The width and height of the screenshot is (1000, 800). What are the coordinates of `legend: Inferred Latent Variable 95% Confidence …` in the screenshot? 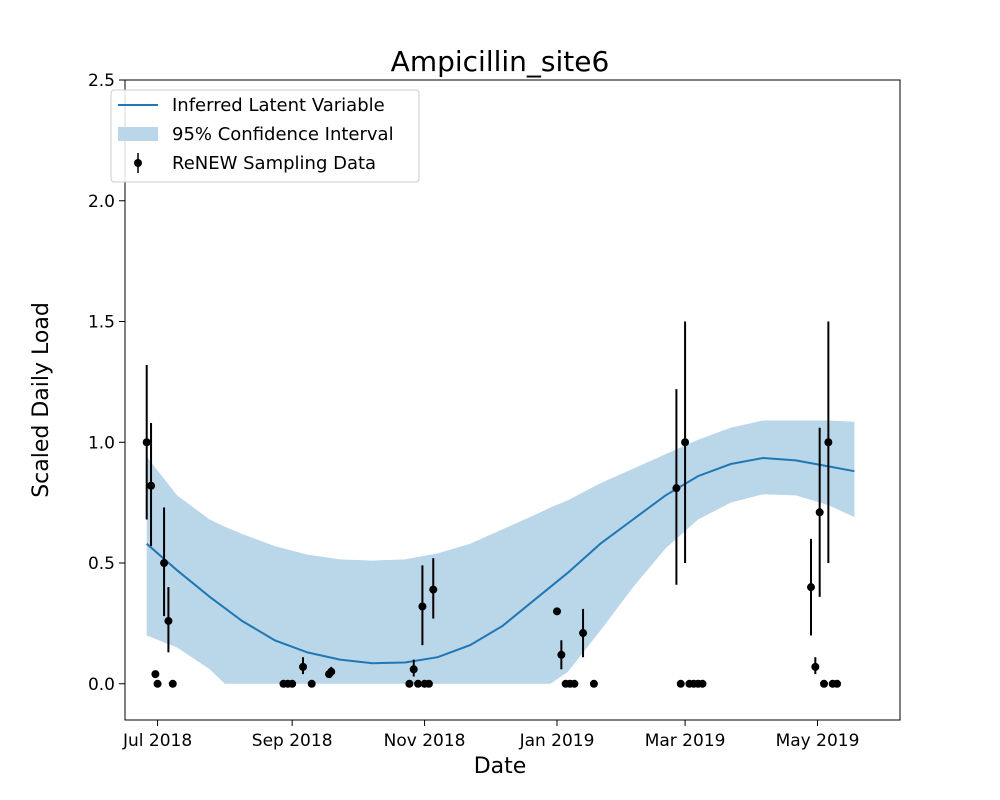 It's located at (265, 136).